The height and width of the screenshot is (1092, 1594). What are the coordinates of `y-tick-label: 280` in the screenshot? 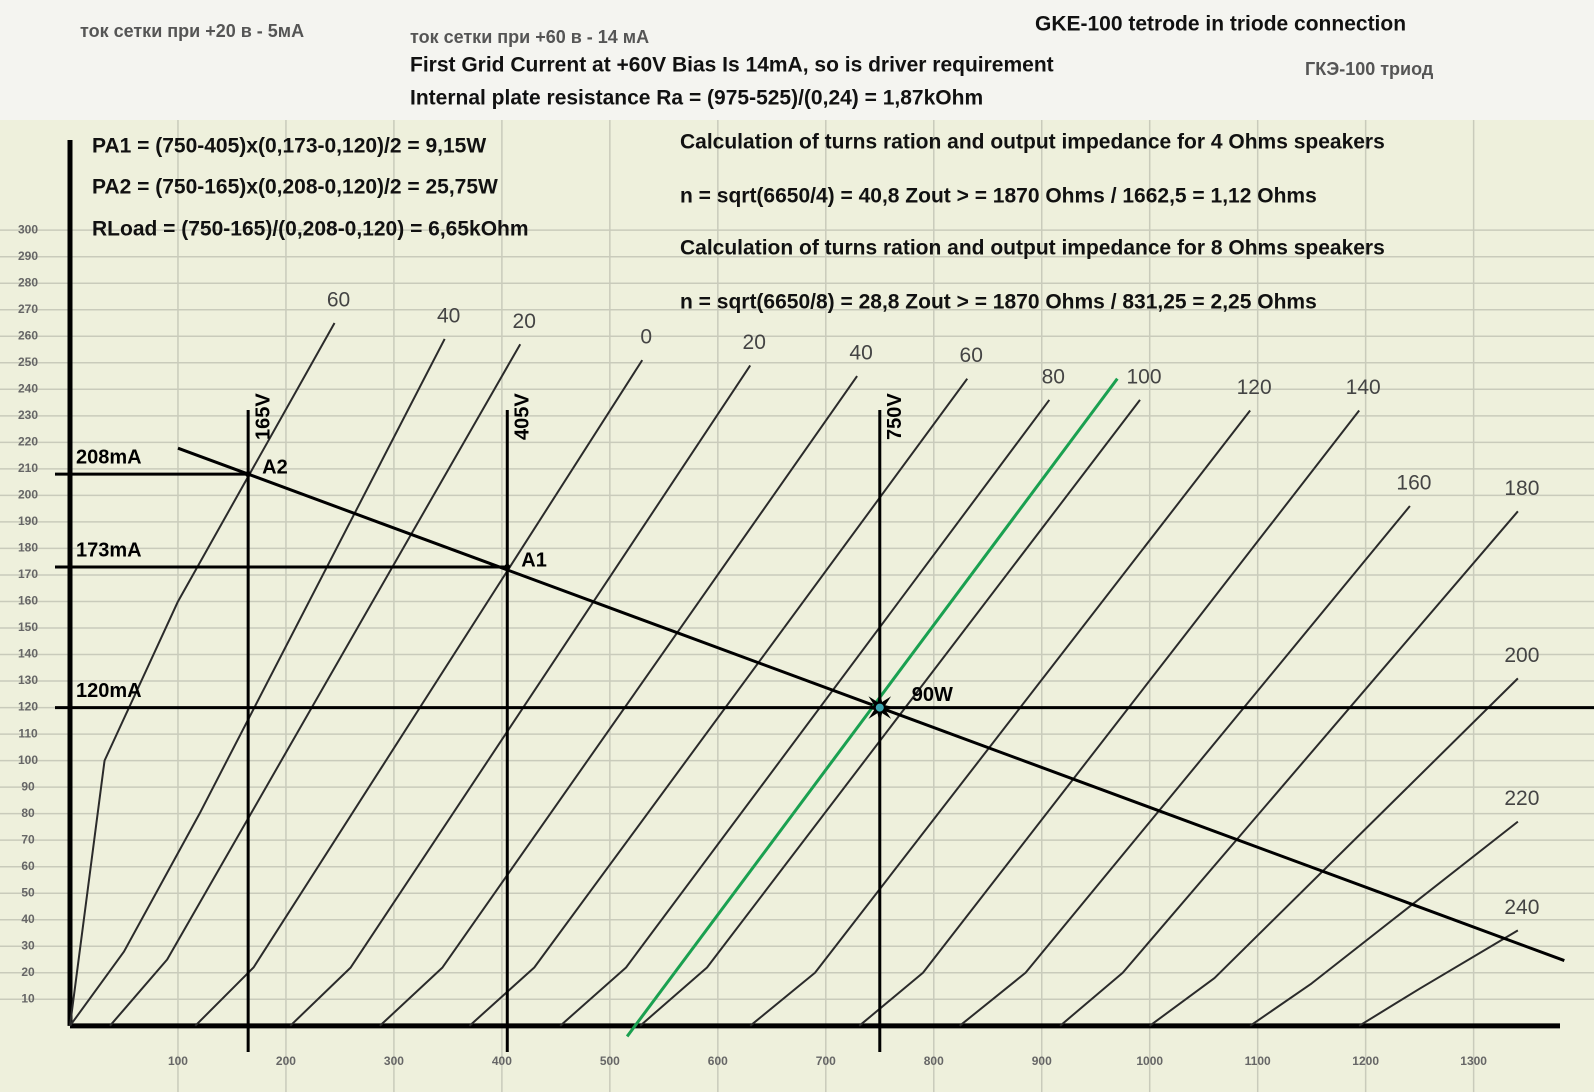 It's located at (28, 282).